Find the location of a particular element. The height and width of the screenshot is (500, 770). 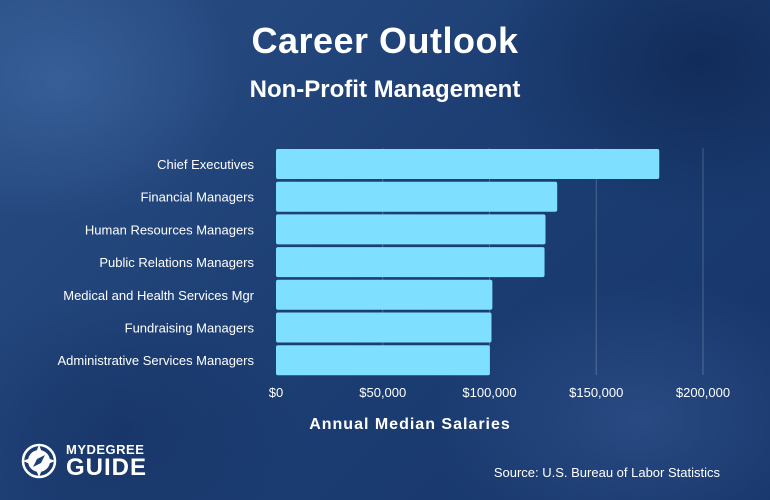

category-label: Medical and Health Services Mgr is located at coordinates (158, 295).